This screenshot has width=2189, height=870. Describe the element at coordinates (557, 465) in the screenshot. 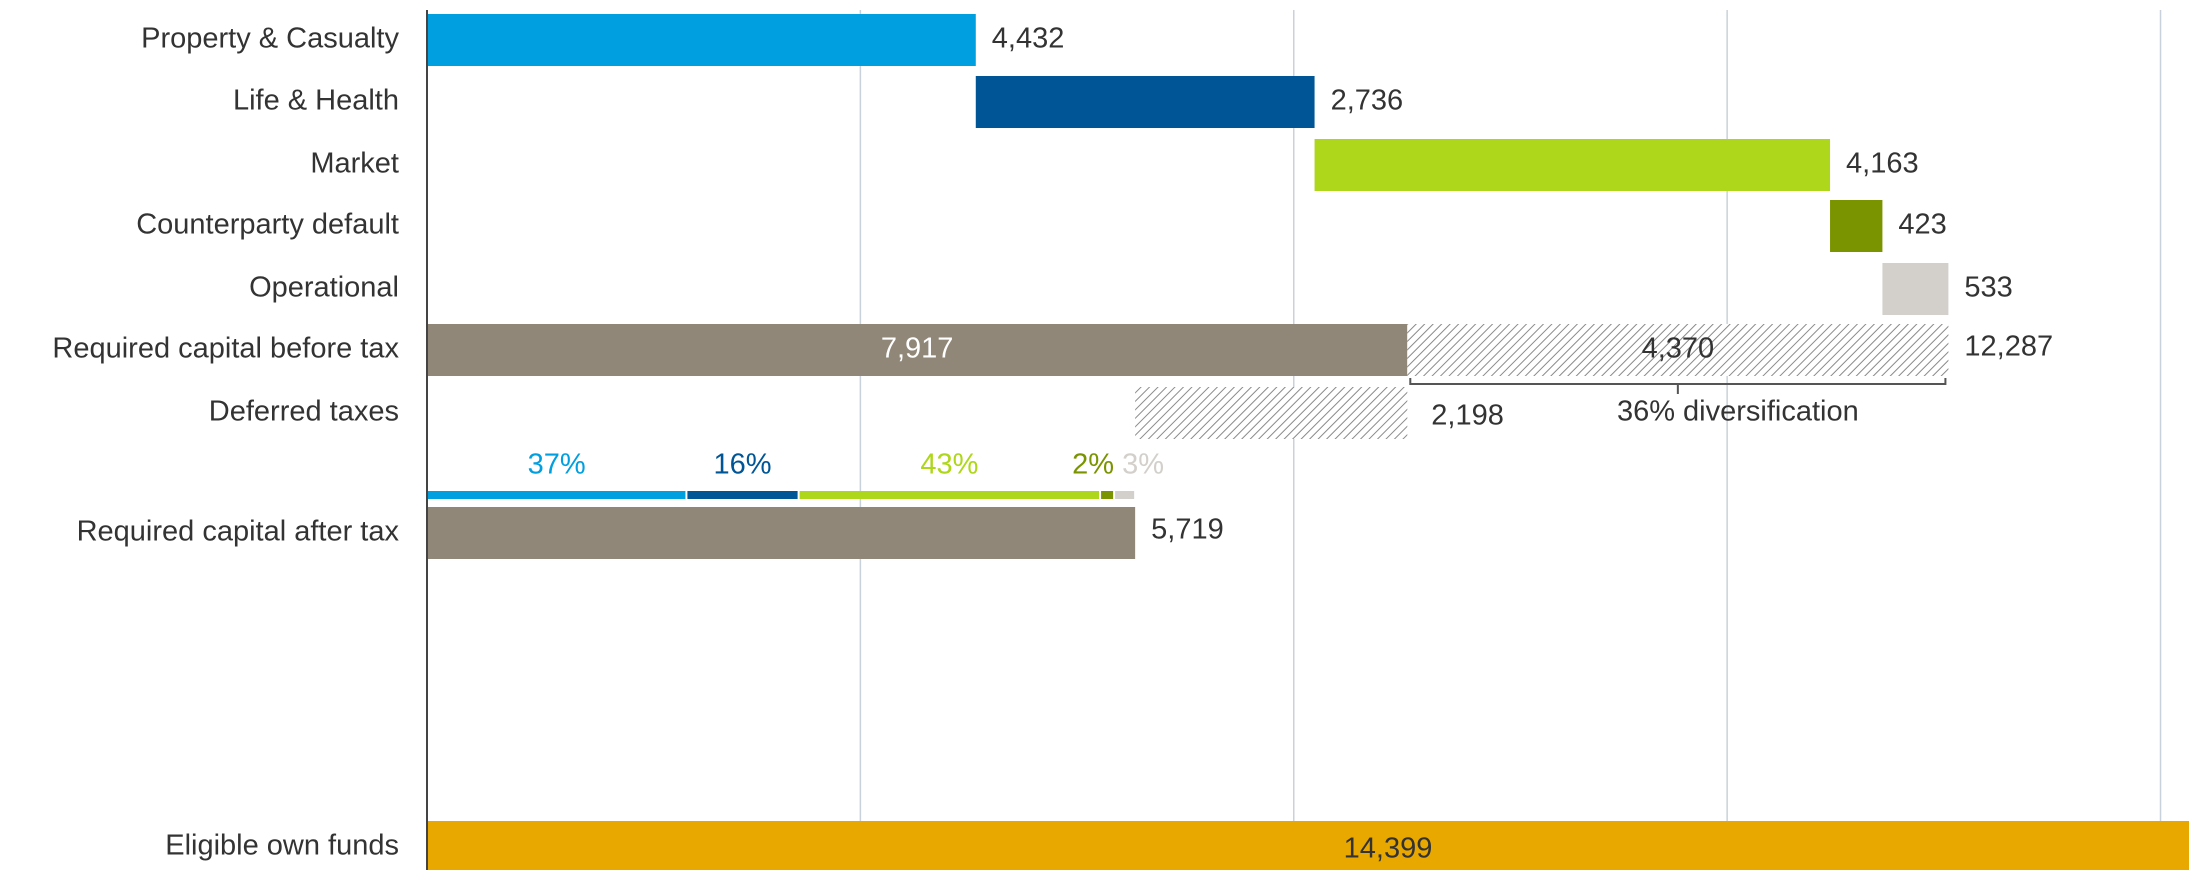

I see `value-label: 37%` at that location.